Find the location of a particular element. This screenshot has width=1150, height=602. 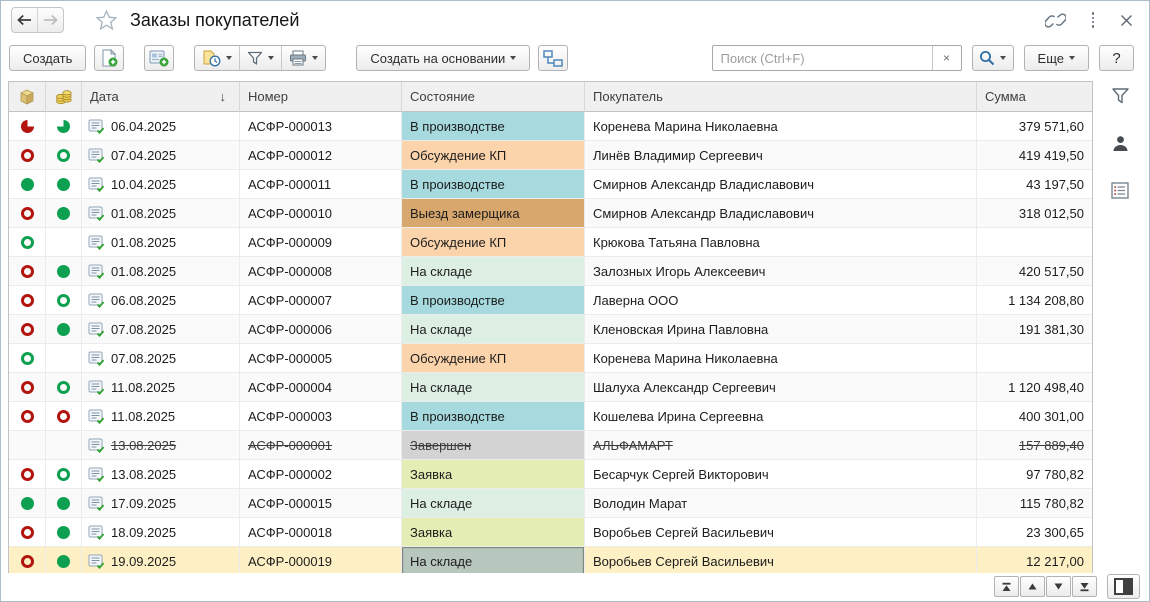

coins-icon is located at coordinates (63, 96).